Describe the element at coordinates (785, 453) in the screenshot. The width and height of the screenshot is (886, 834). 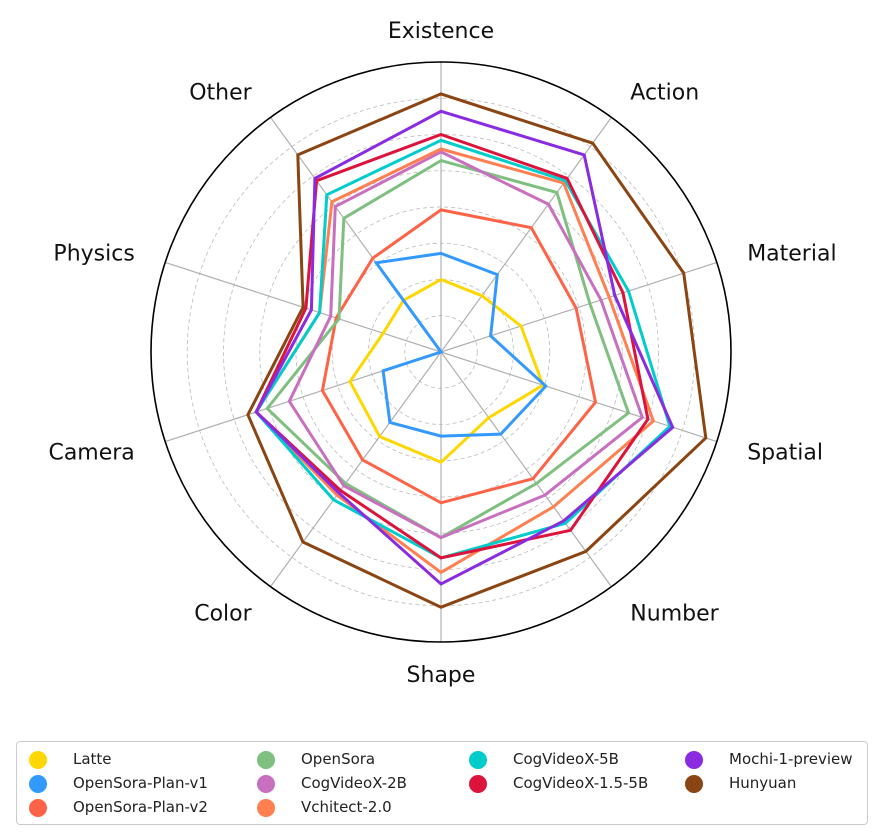
I see `axis-label-spatial: Spatial` at that location.